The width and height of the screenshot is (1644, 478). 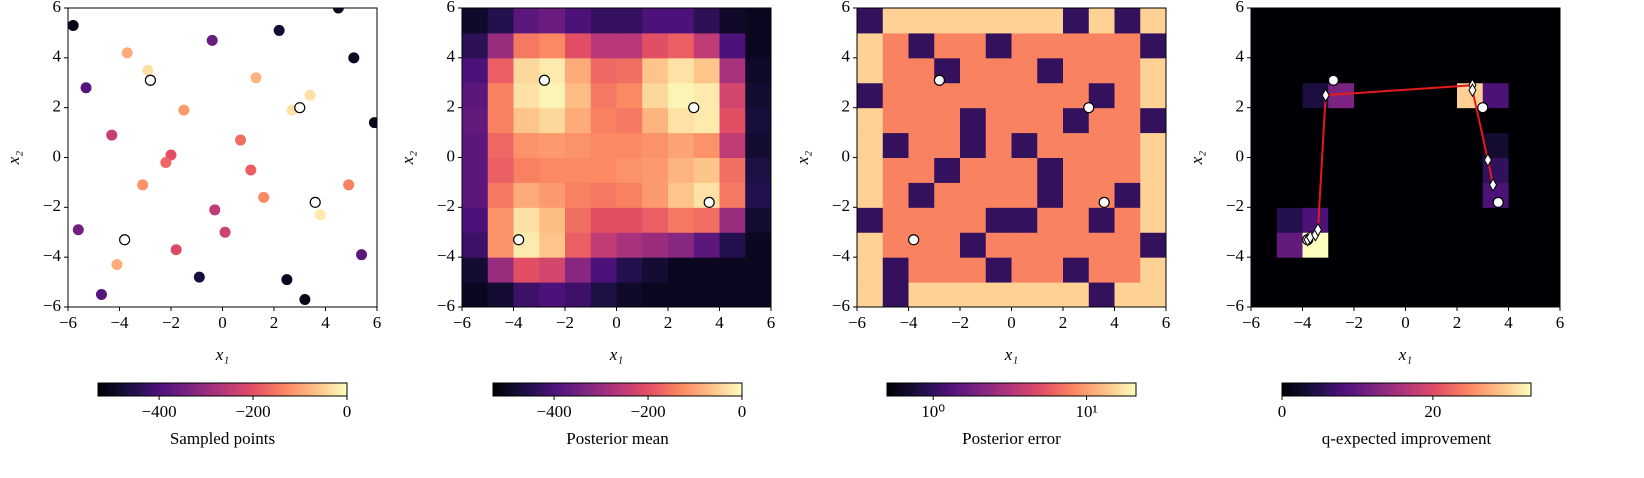 What do you see at coordinates (1240, 106) in the screenshot?
I see `y-tick-label: 2` at bounding box center [1240, 106].